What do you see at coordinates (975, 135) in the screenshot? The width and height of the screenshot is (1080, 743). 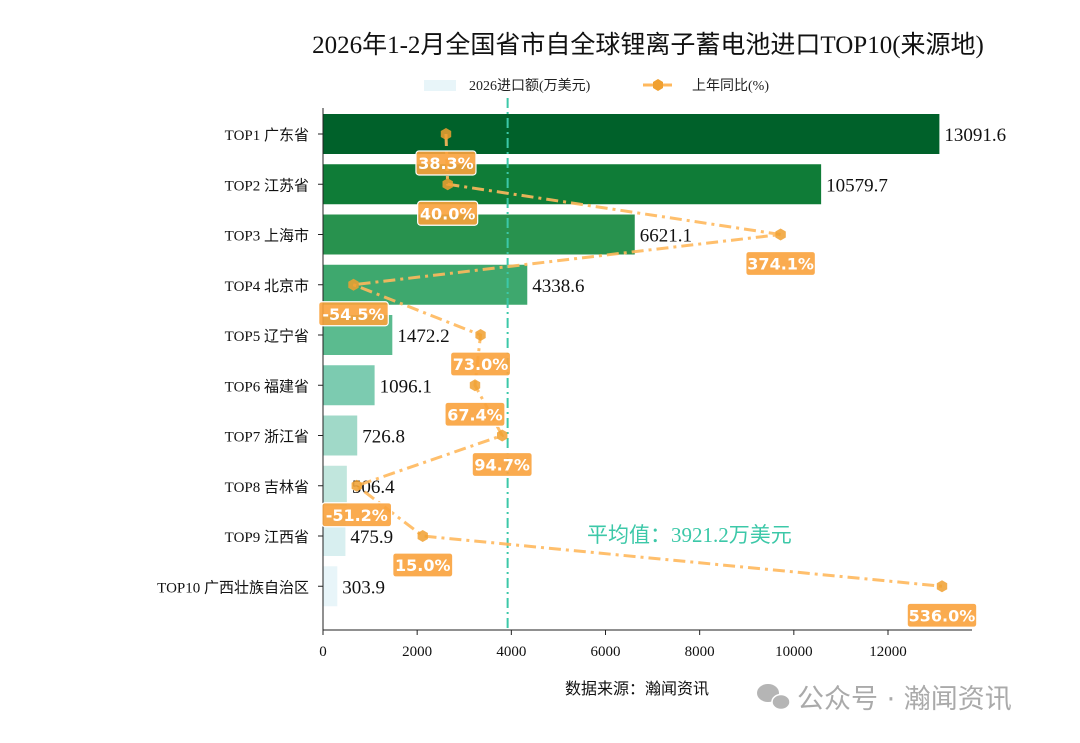 I see `bar-value-label: 13091.6` at bounding box center [975, 135].